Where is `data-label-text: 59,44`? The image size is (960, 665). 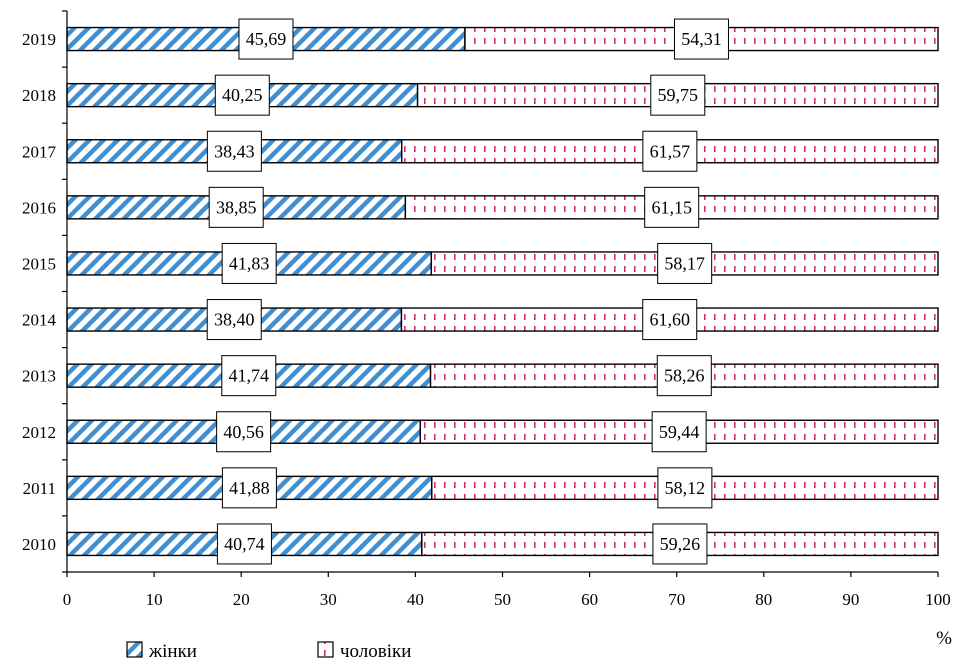
data-label-text: 59,44 is located at coordinates (679, 432).